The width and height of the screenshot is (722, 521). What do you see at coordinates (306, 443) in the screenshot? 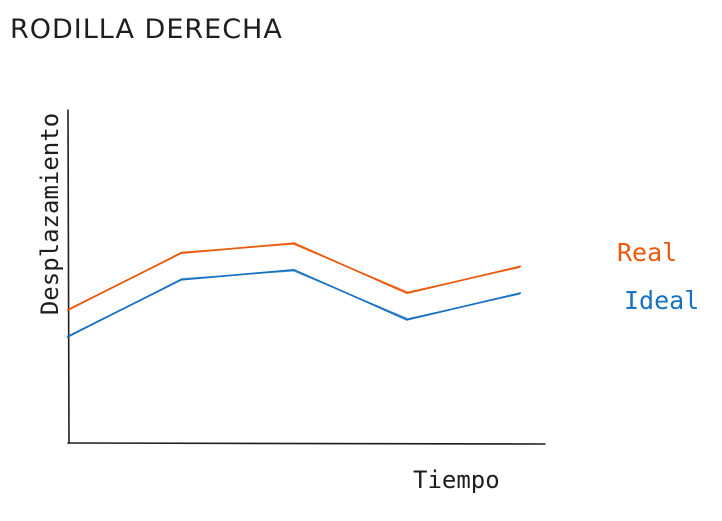
I see `x-axis-line` at bounding box center [306, 443].